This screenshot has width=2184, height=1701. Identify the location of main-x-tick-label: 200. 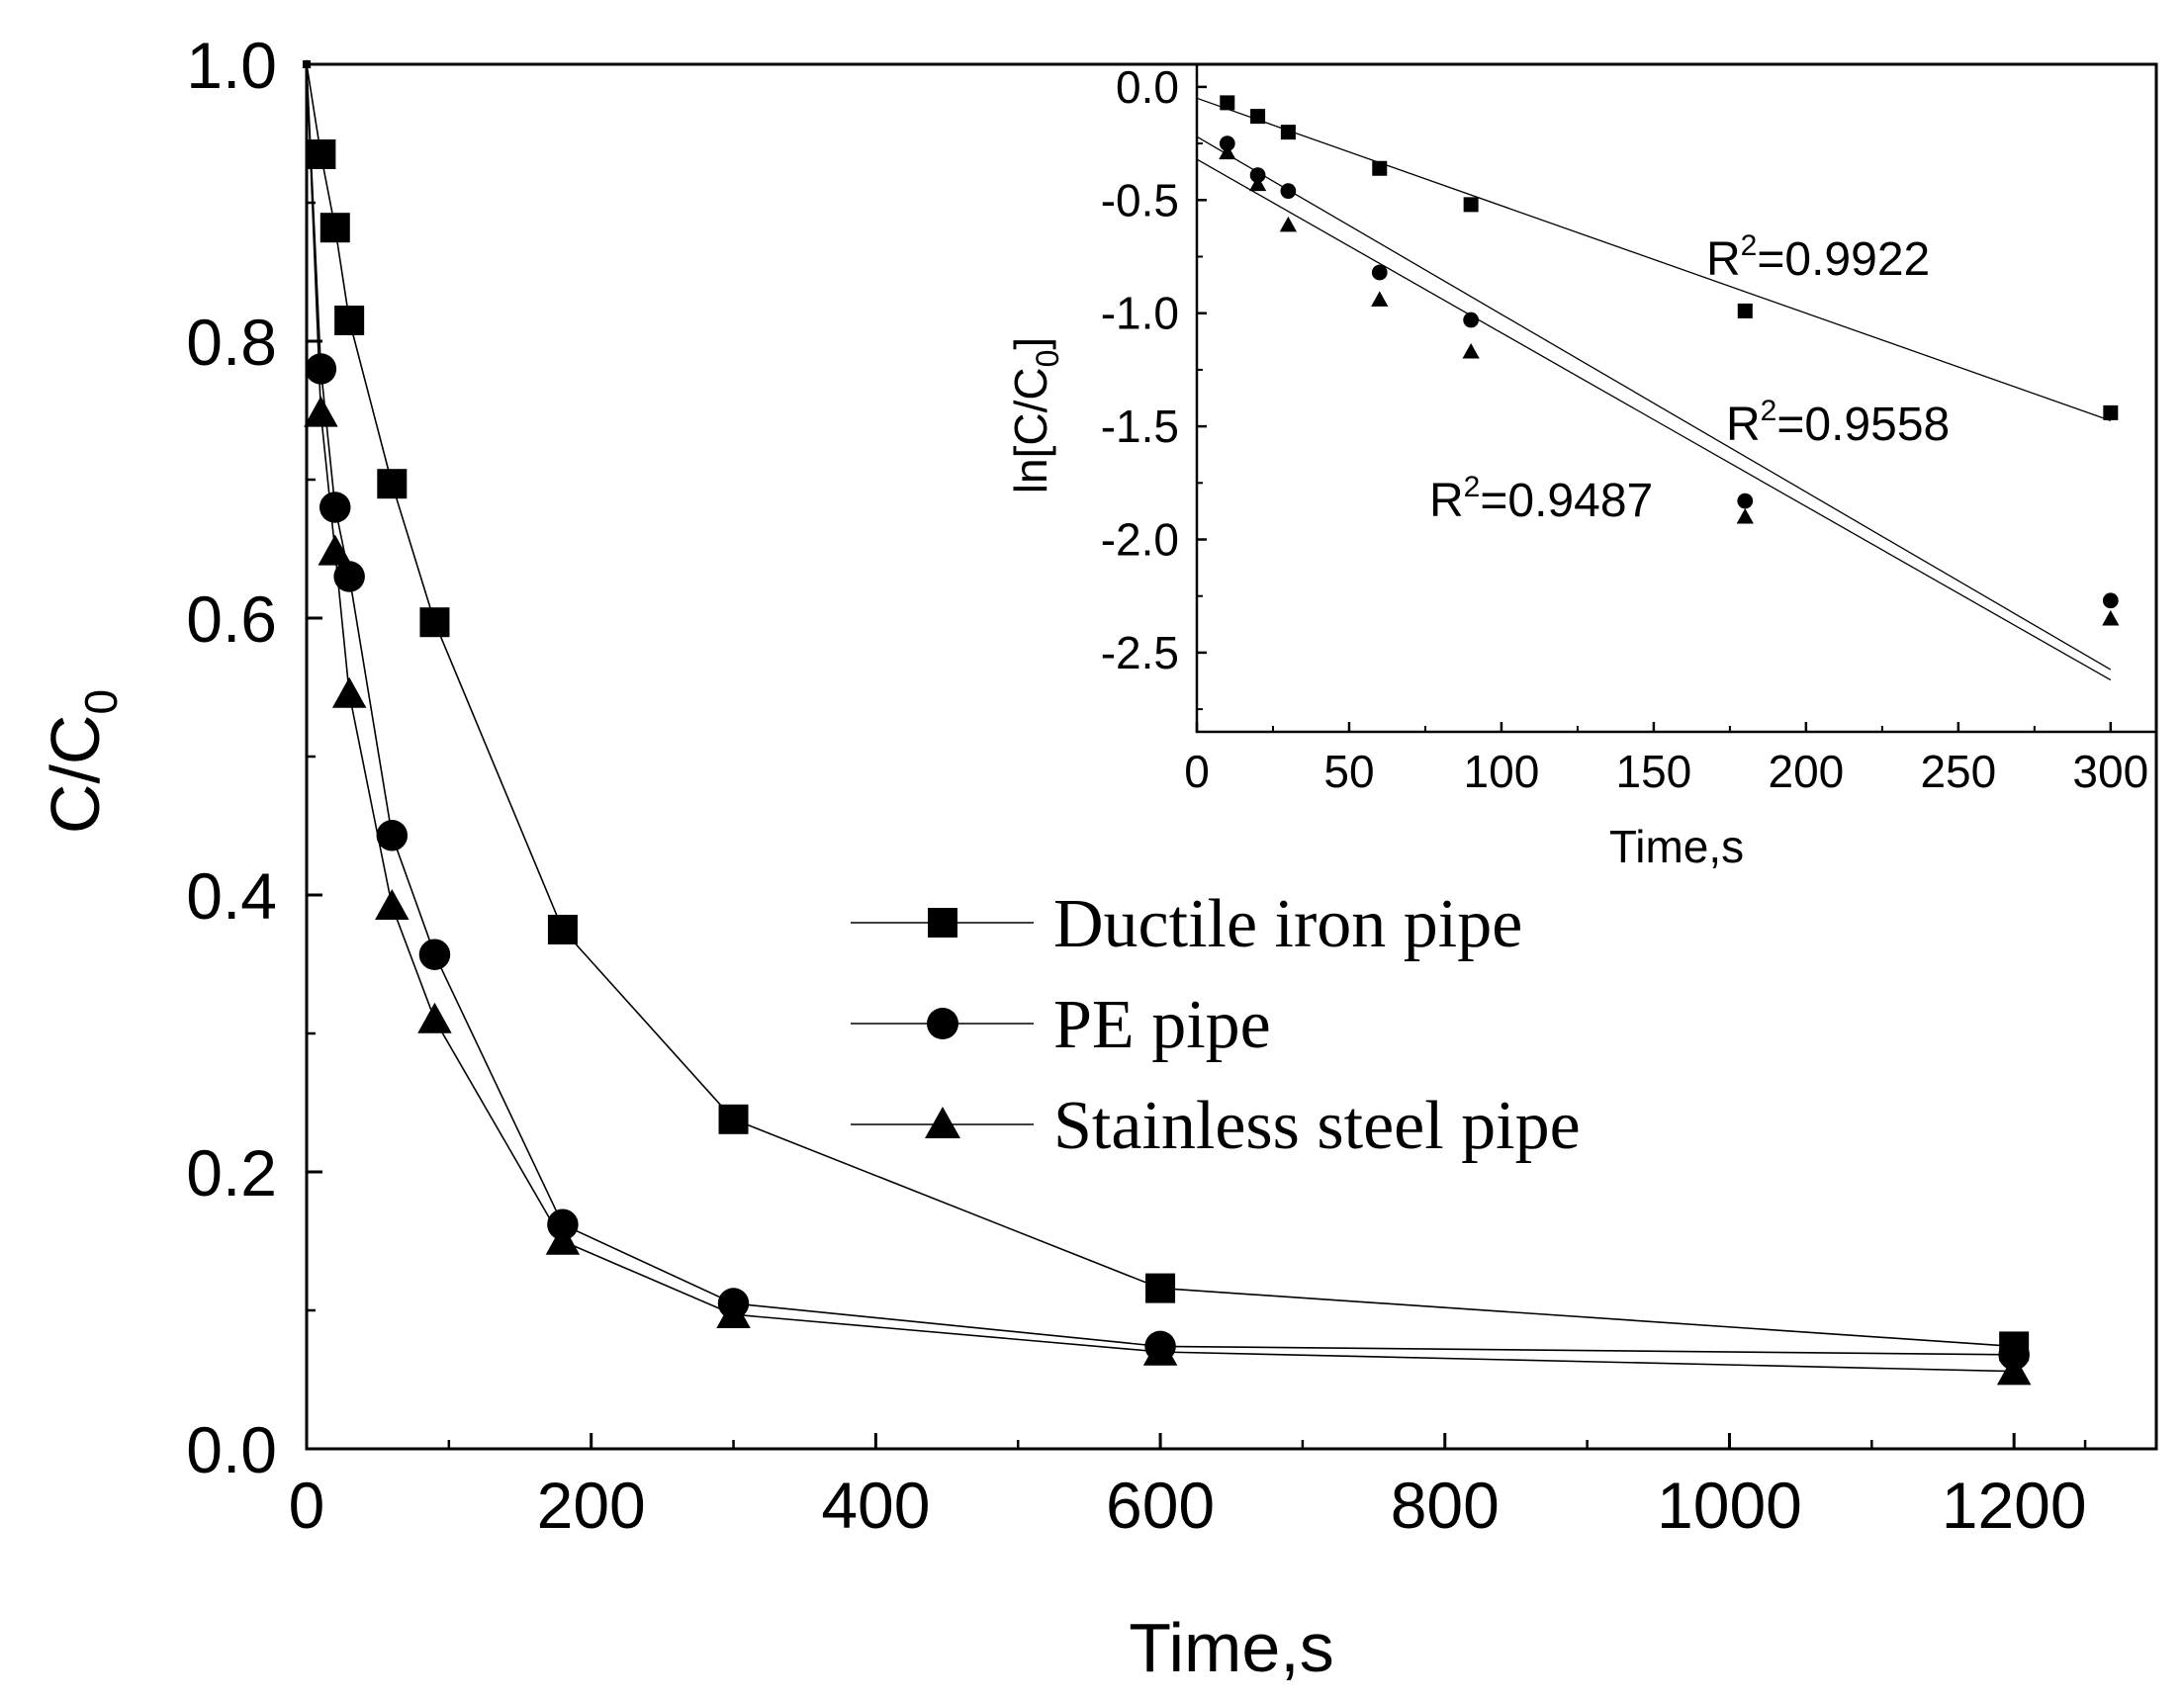
(591, 1506).